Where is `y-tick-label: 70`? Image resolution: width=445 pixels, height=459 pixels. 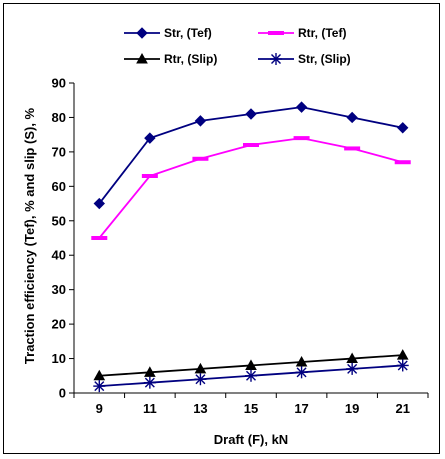
y-tick-label: 70 is located at coordinates (59, 151).